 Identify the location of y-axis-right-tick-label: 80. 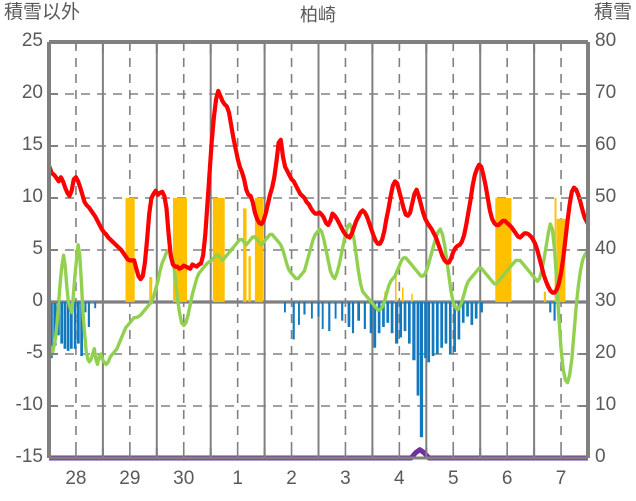
(606, 40).